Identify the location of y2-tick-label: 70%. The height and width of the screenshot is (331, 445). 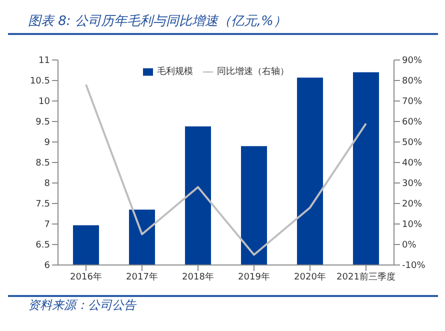
(412, 102).